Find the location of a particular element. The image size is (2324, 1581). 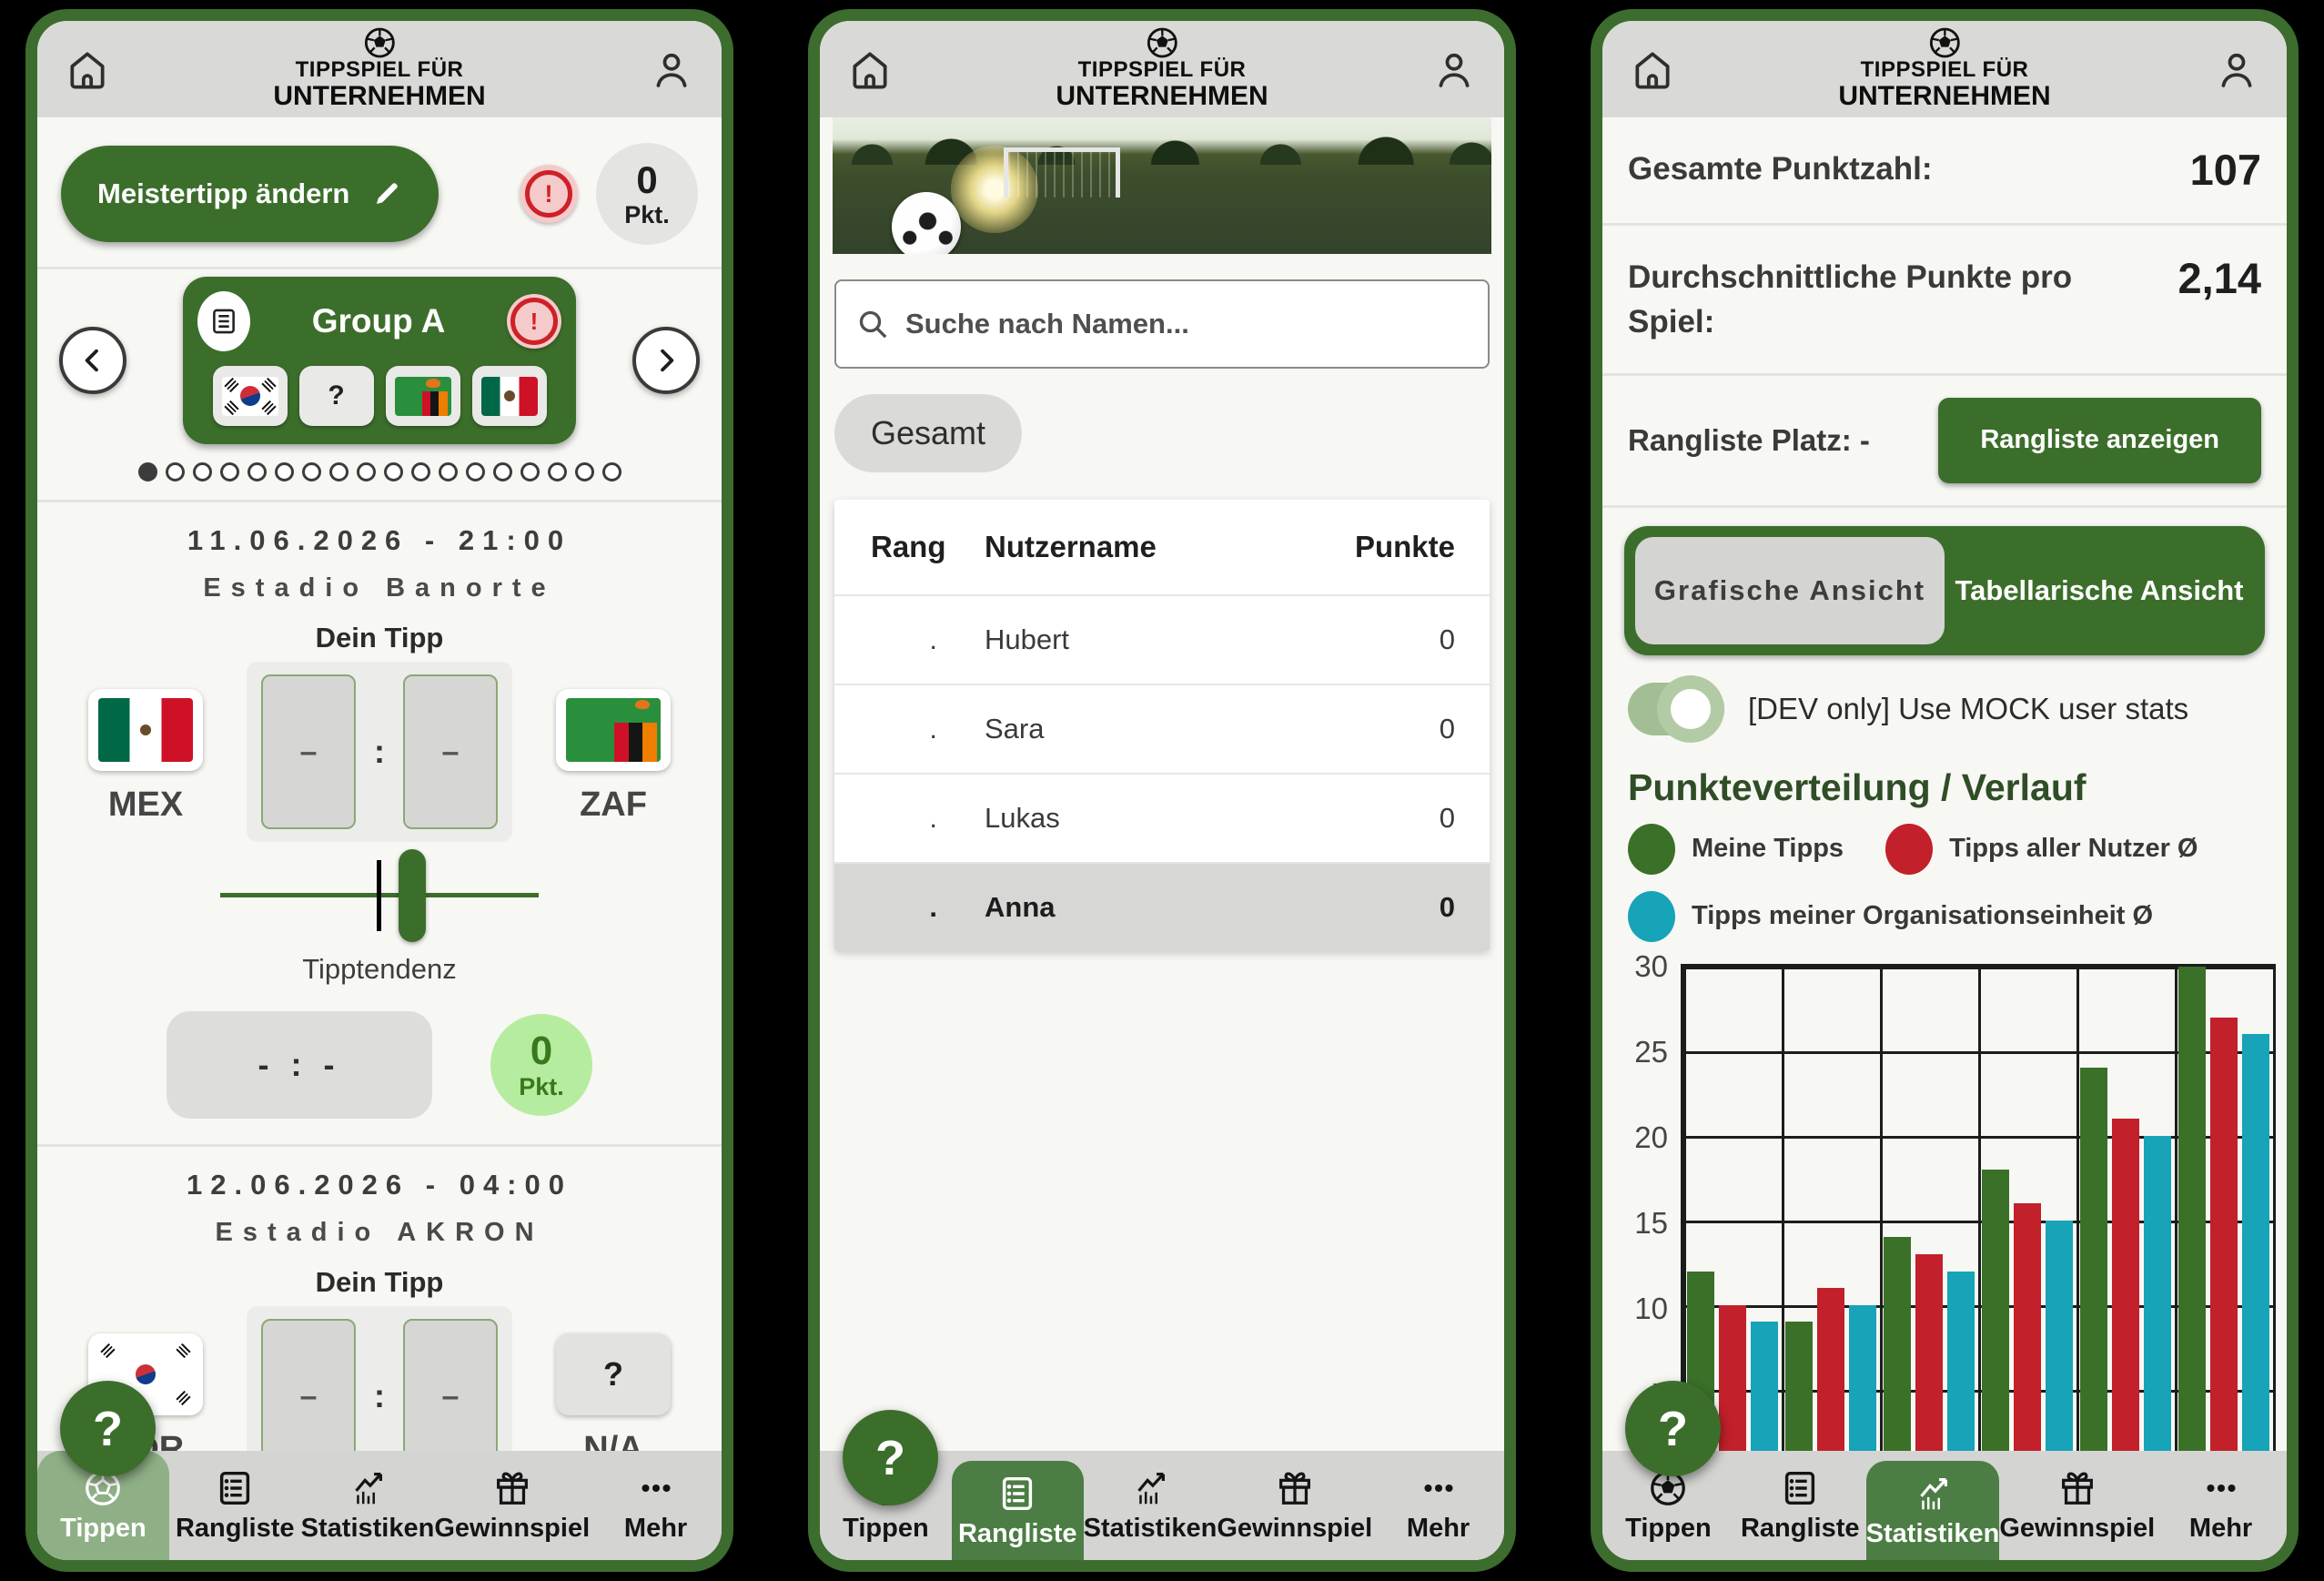

carousel-next-button is located at coordinates (666, 360).